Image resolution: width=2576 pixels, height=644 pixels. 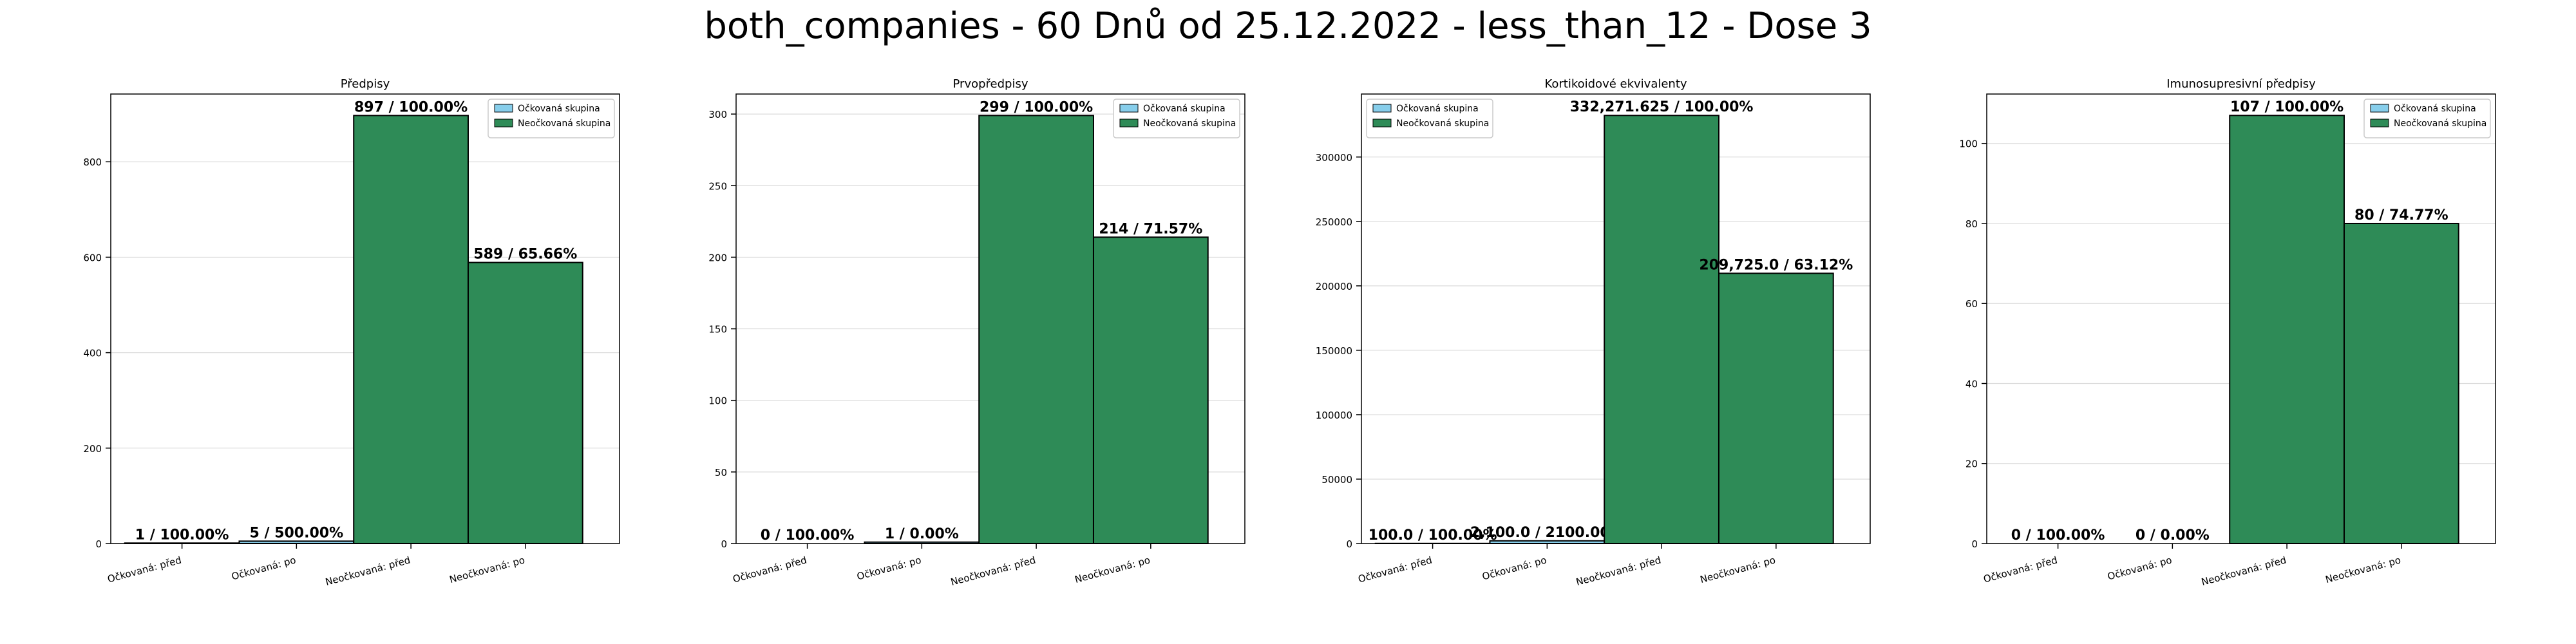 What do you see at coordinates (717, 115) in the screenshot?
I see `y-tick-label: 300` at bounding box center [717, 115].